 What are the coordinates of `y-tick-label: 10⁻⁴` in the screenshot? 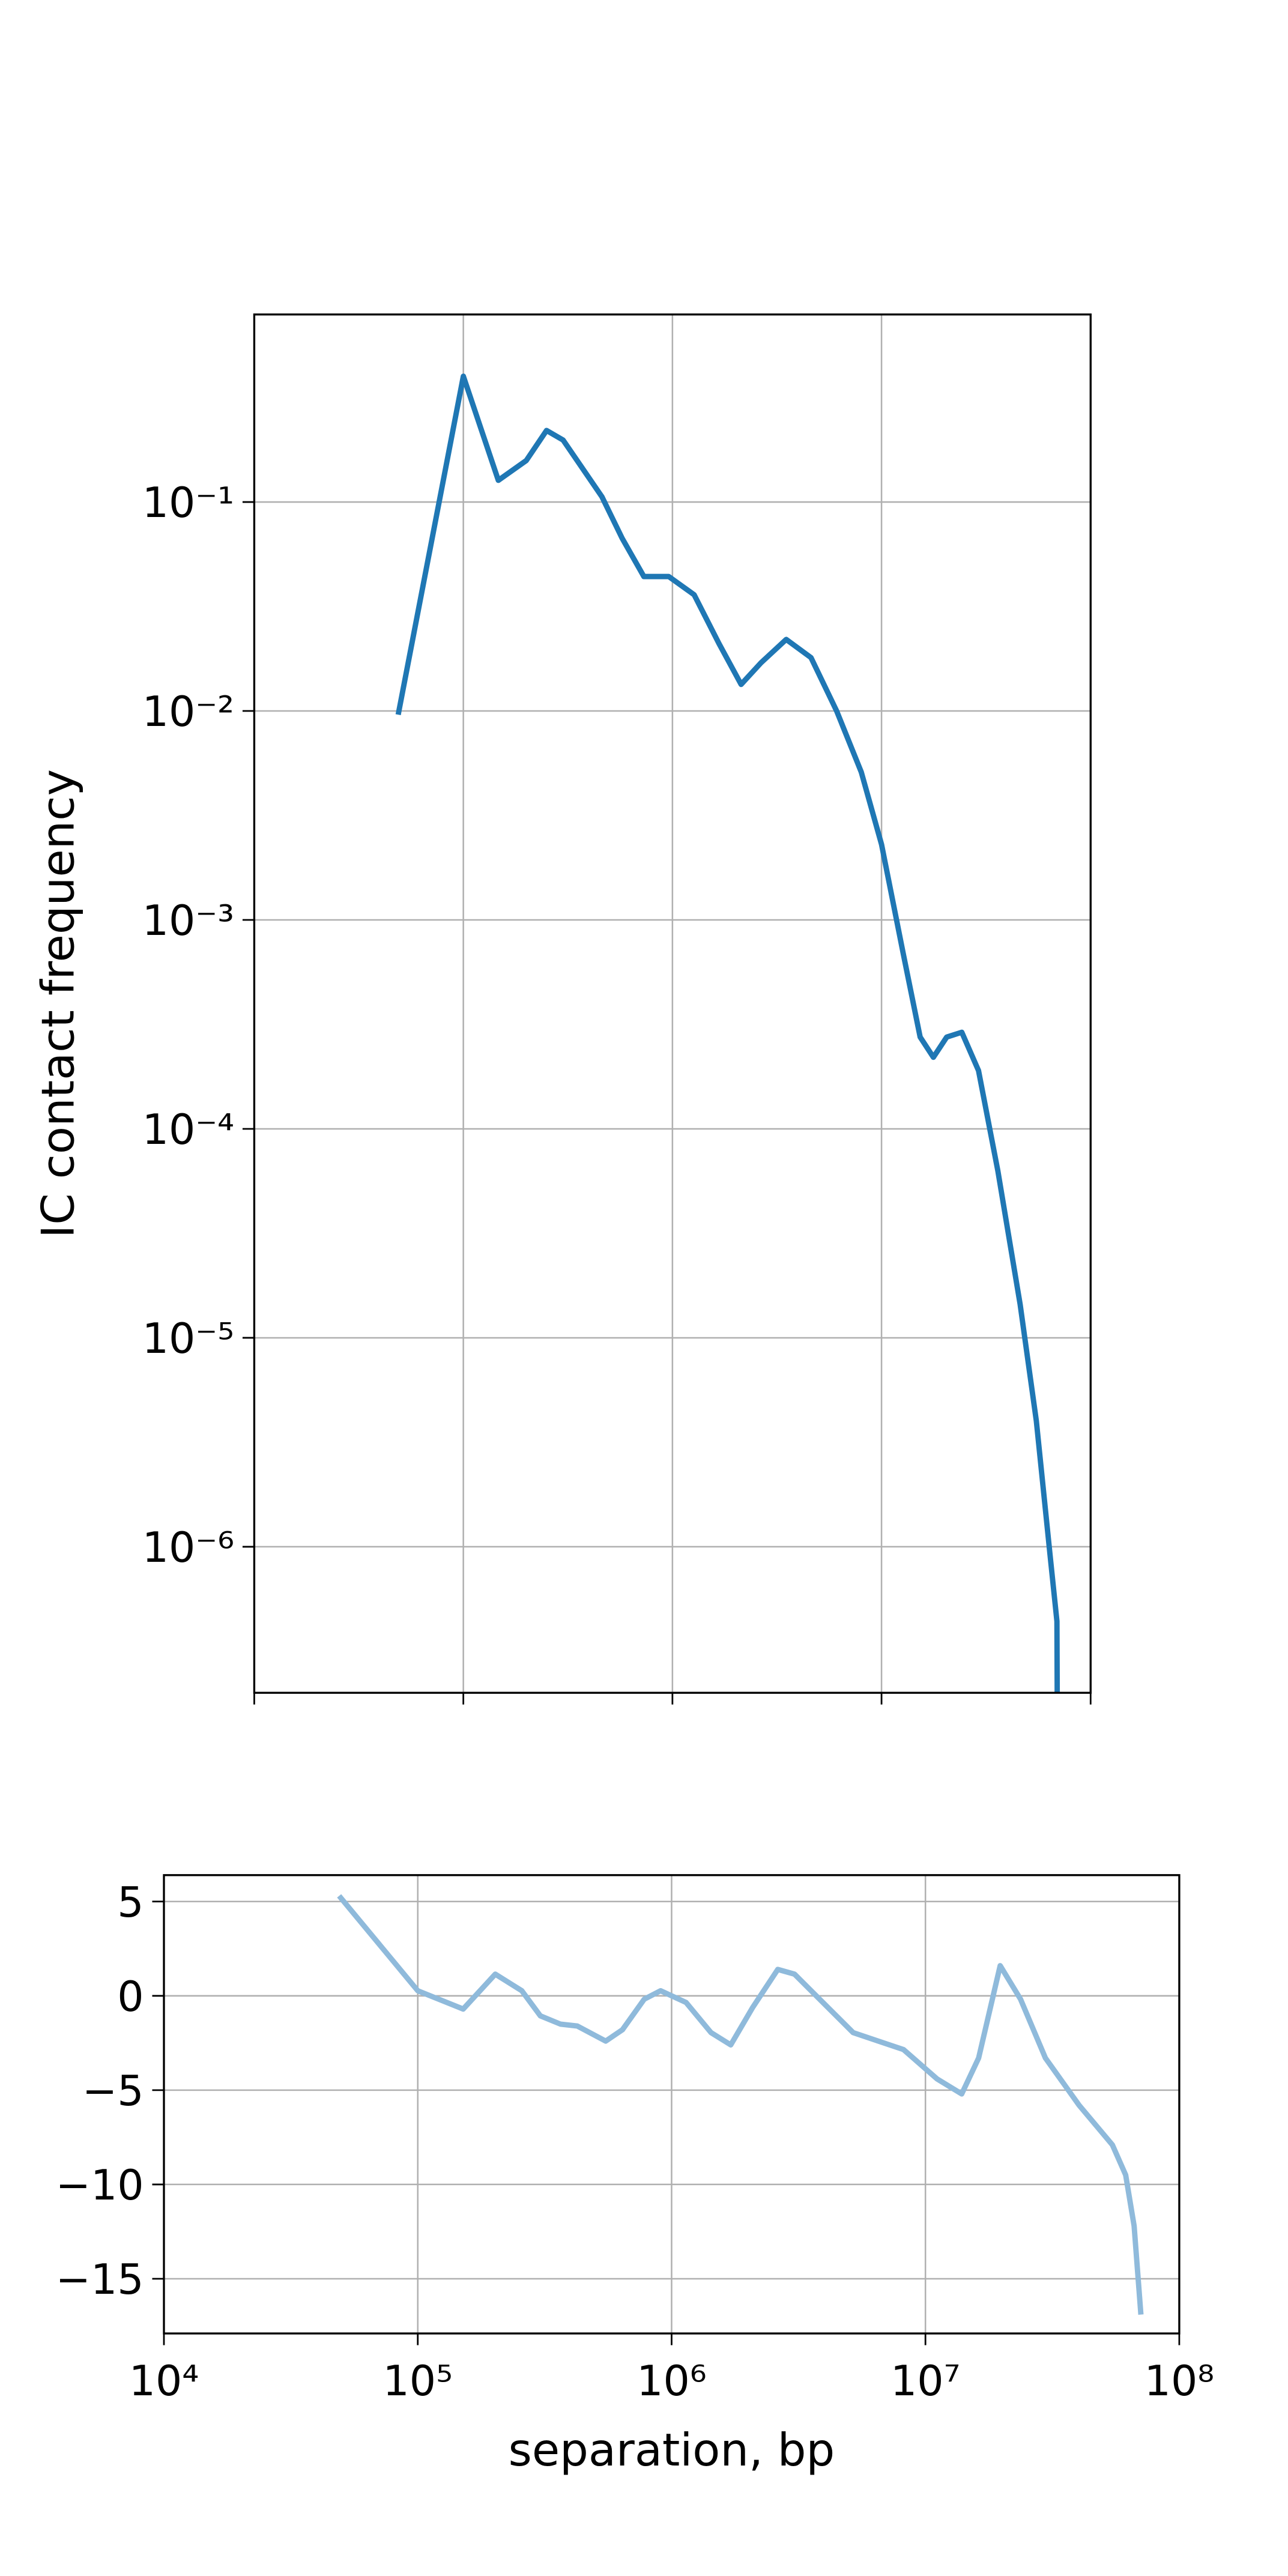 It's located at (188, 1129).